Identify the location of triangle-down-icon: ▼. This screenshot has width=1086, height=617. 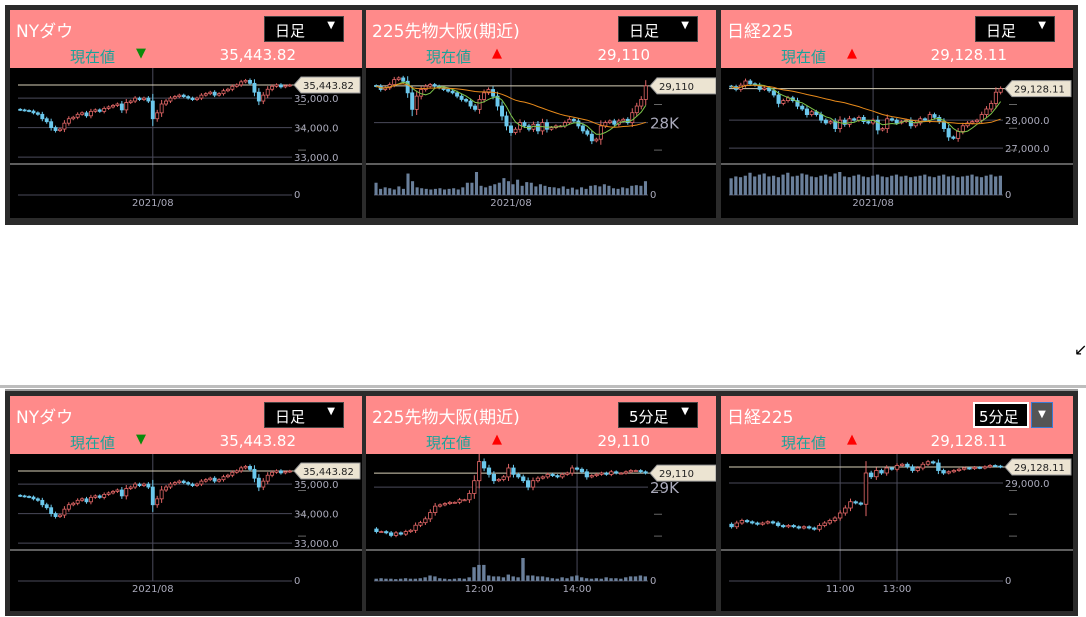
(141, 53).